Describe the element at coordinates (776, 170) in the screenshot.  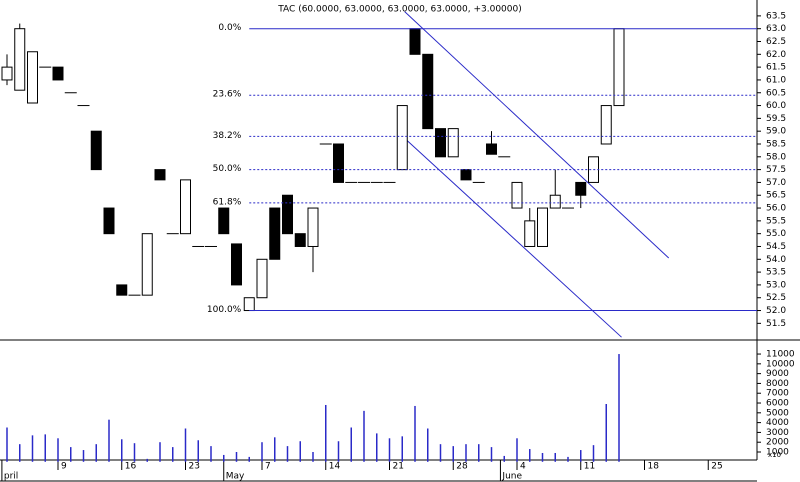
I see `y-tick-label: 57.5` at that location.